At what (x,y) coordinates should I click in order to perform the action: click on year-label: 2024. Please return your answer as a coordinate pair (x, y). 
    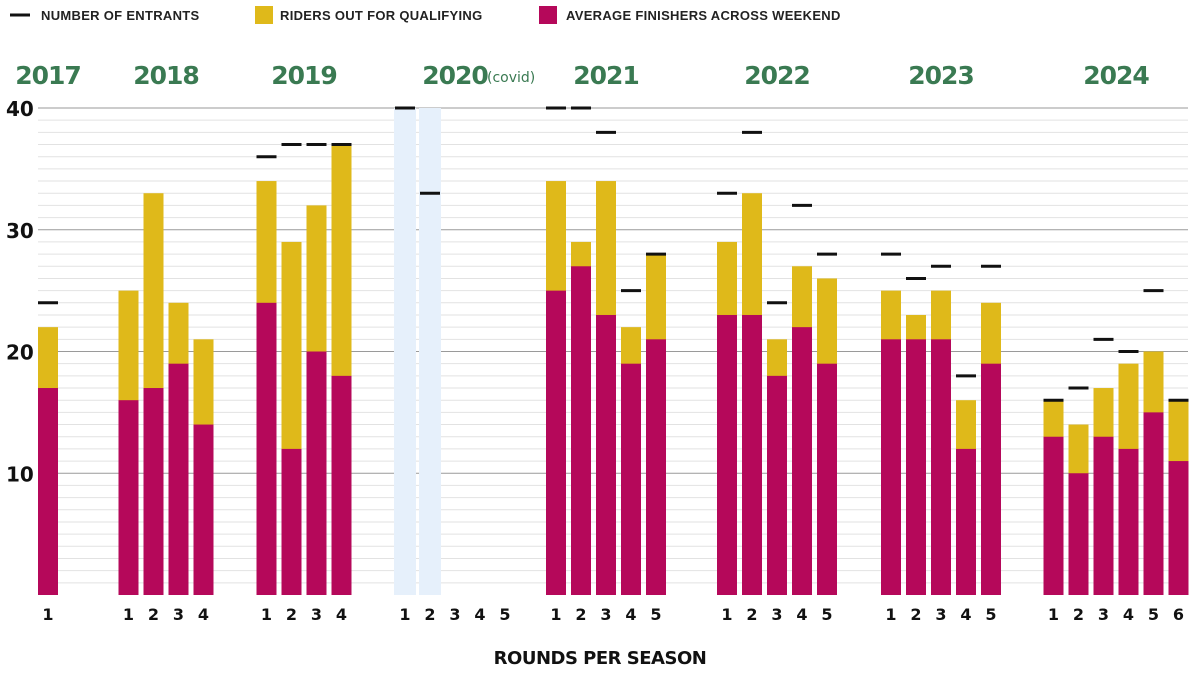
    Looking at the image, I should click on (1116, 75).